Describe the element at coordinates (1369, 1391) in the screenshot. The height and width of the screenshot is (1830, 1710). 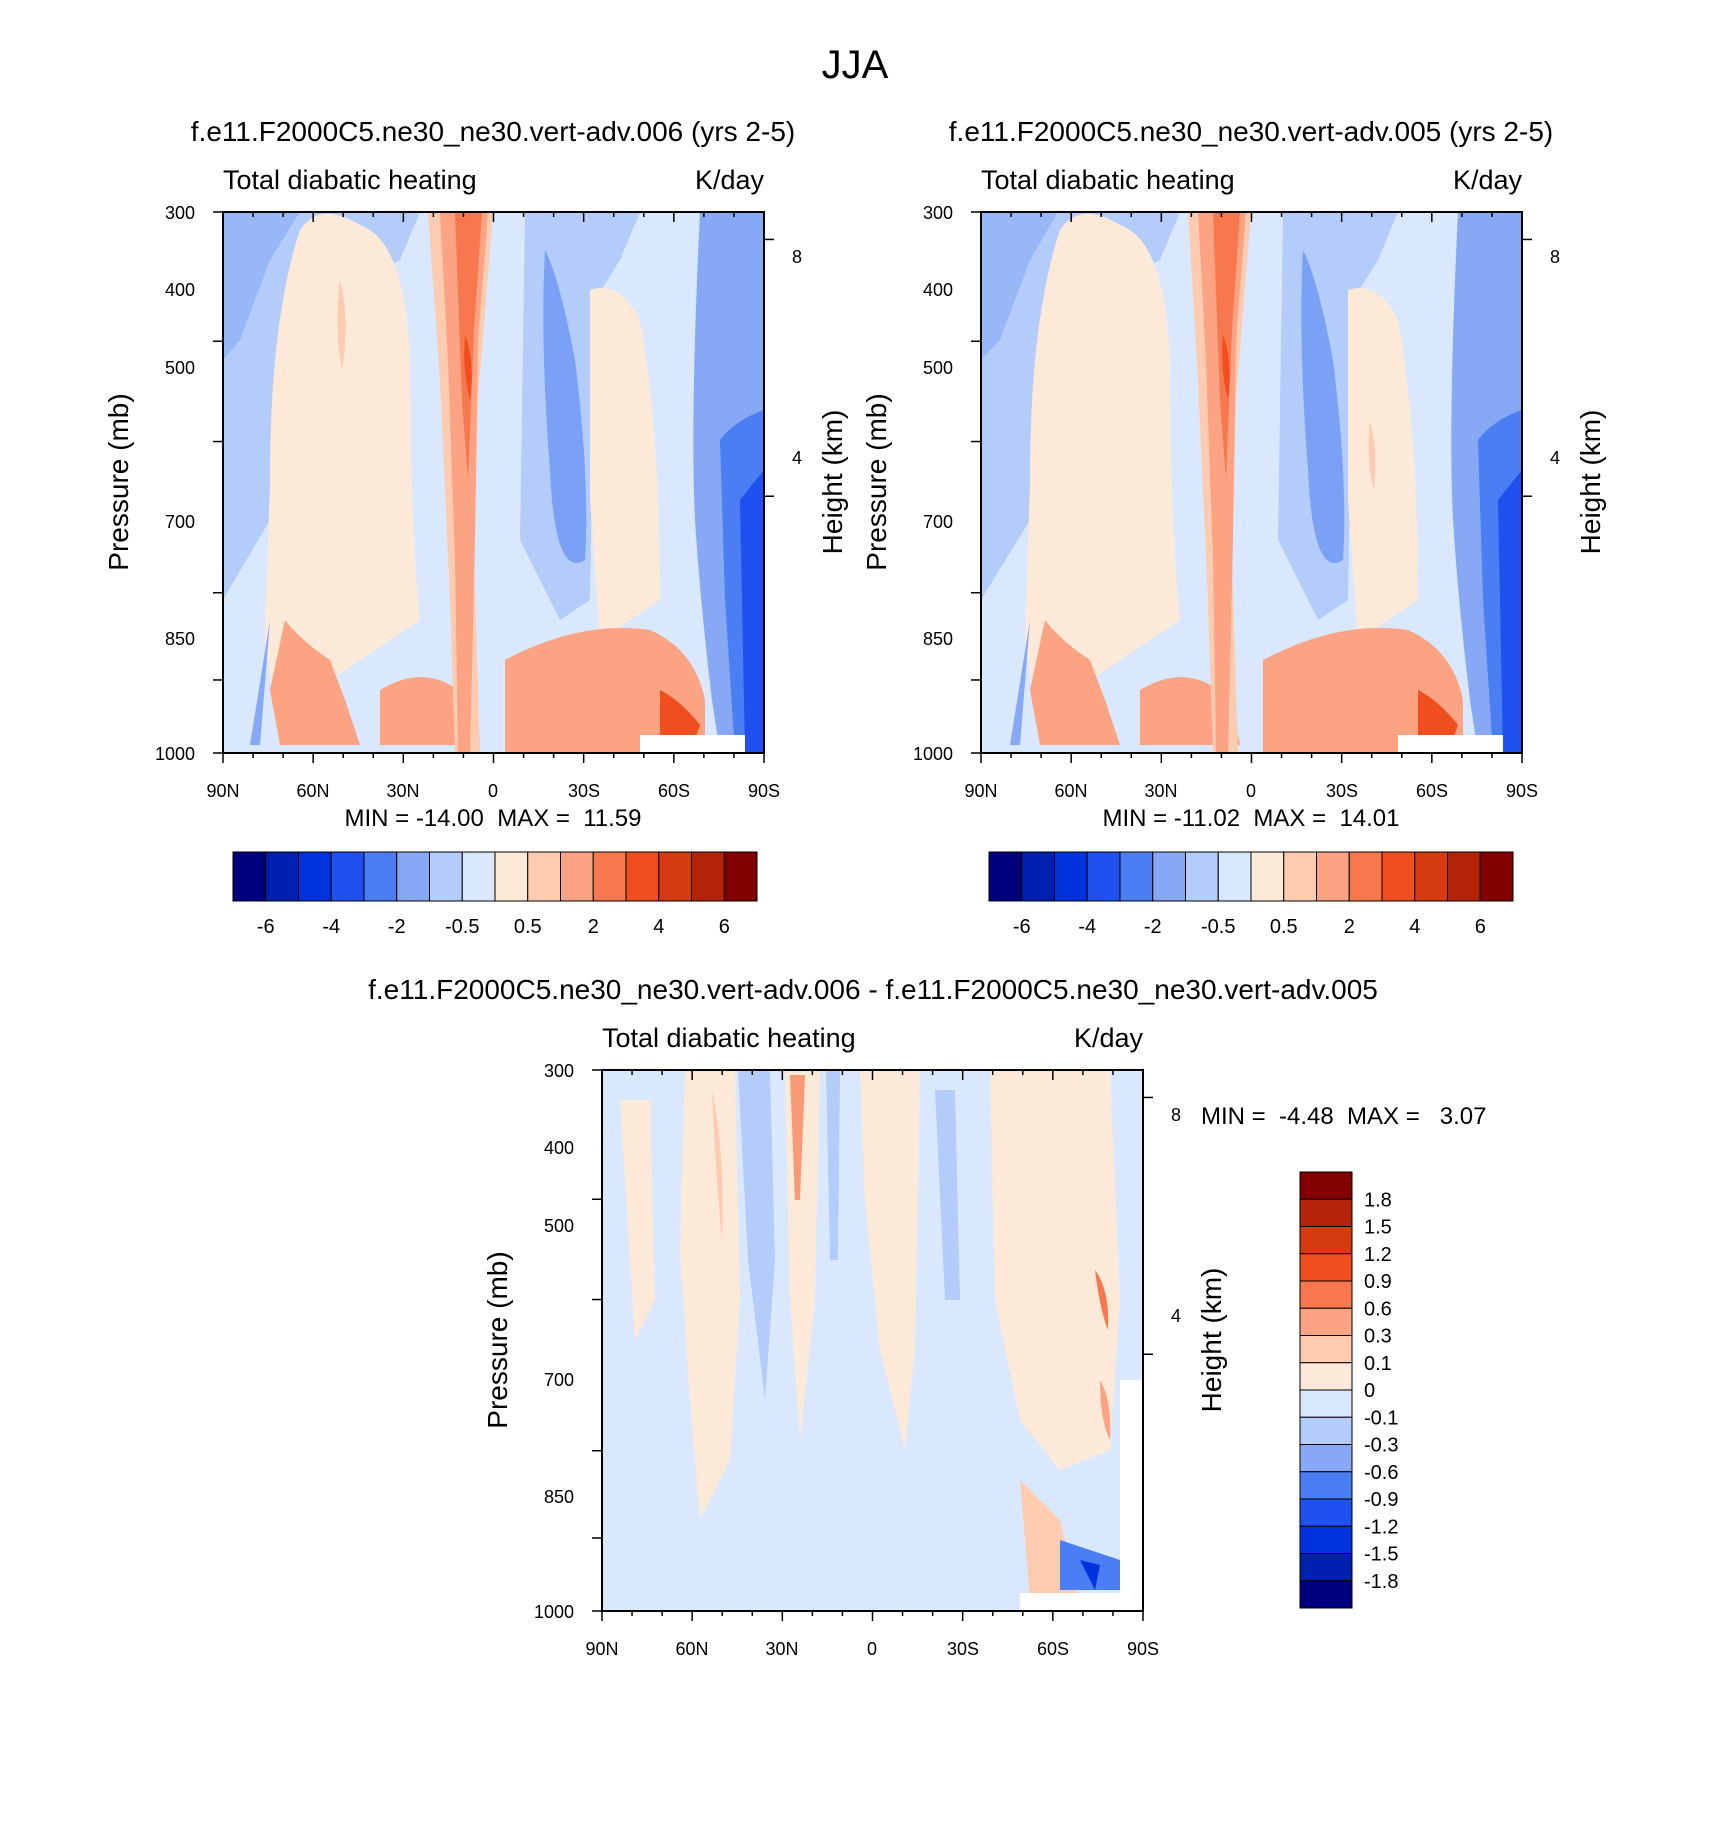
I see `panel-c-colorbar-label: 0` at that location.